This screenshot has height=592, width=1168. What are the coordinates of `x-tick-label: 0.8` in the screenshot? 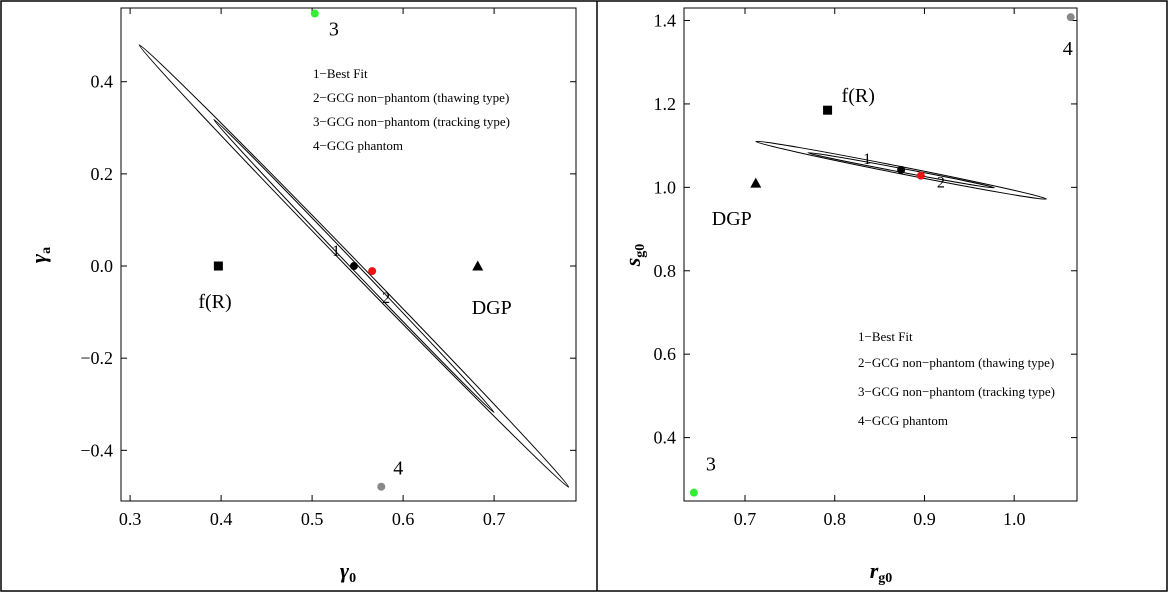 It's located at (834, 519).